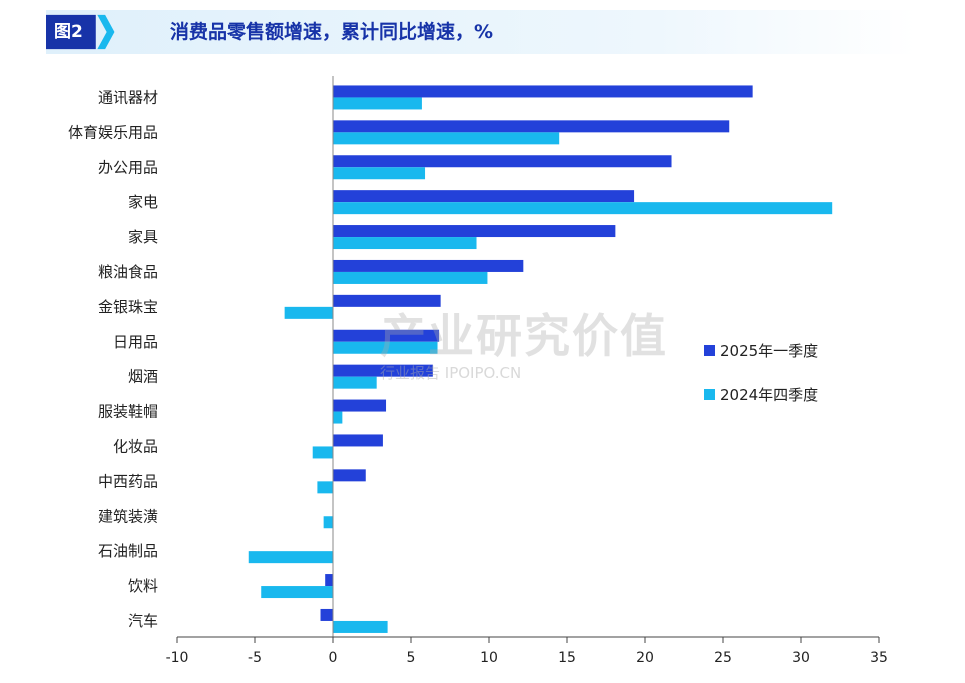 This screenshot has width=965, height=683. I want to click on x-tick-label-6: 20, so click(645, 658).